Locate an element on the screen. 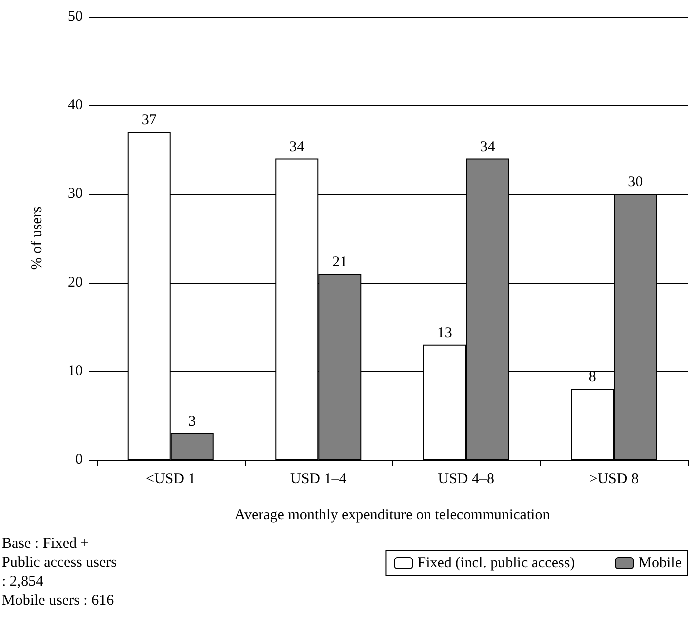 This screenshot has width=696, height=631. legend-label: Mobile is located at coordinates (660, 564).